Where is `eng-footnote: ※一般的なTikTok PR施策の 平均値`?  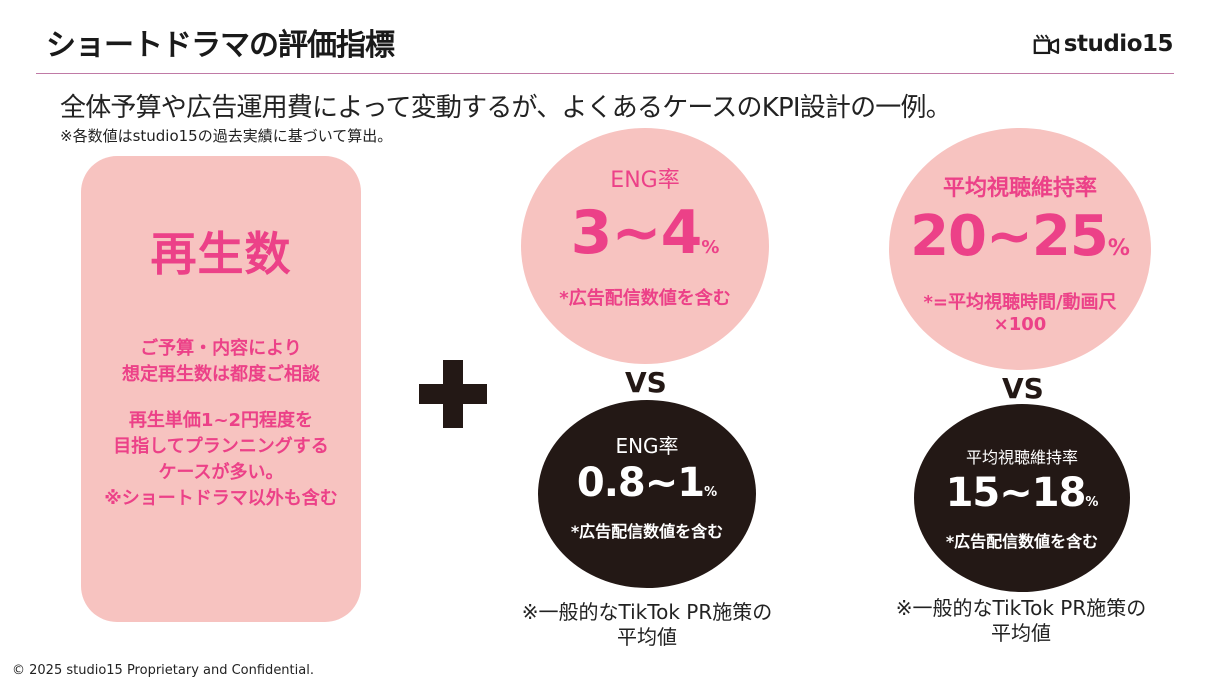 eng-footnote: ※一般的なTikTok PR施策の 平均値 is located at coordinates (647, 625).